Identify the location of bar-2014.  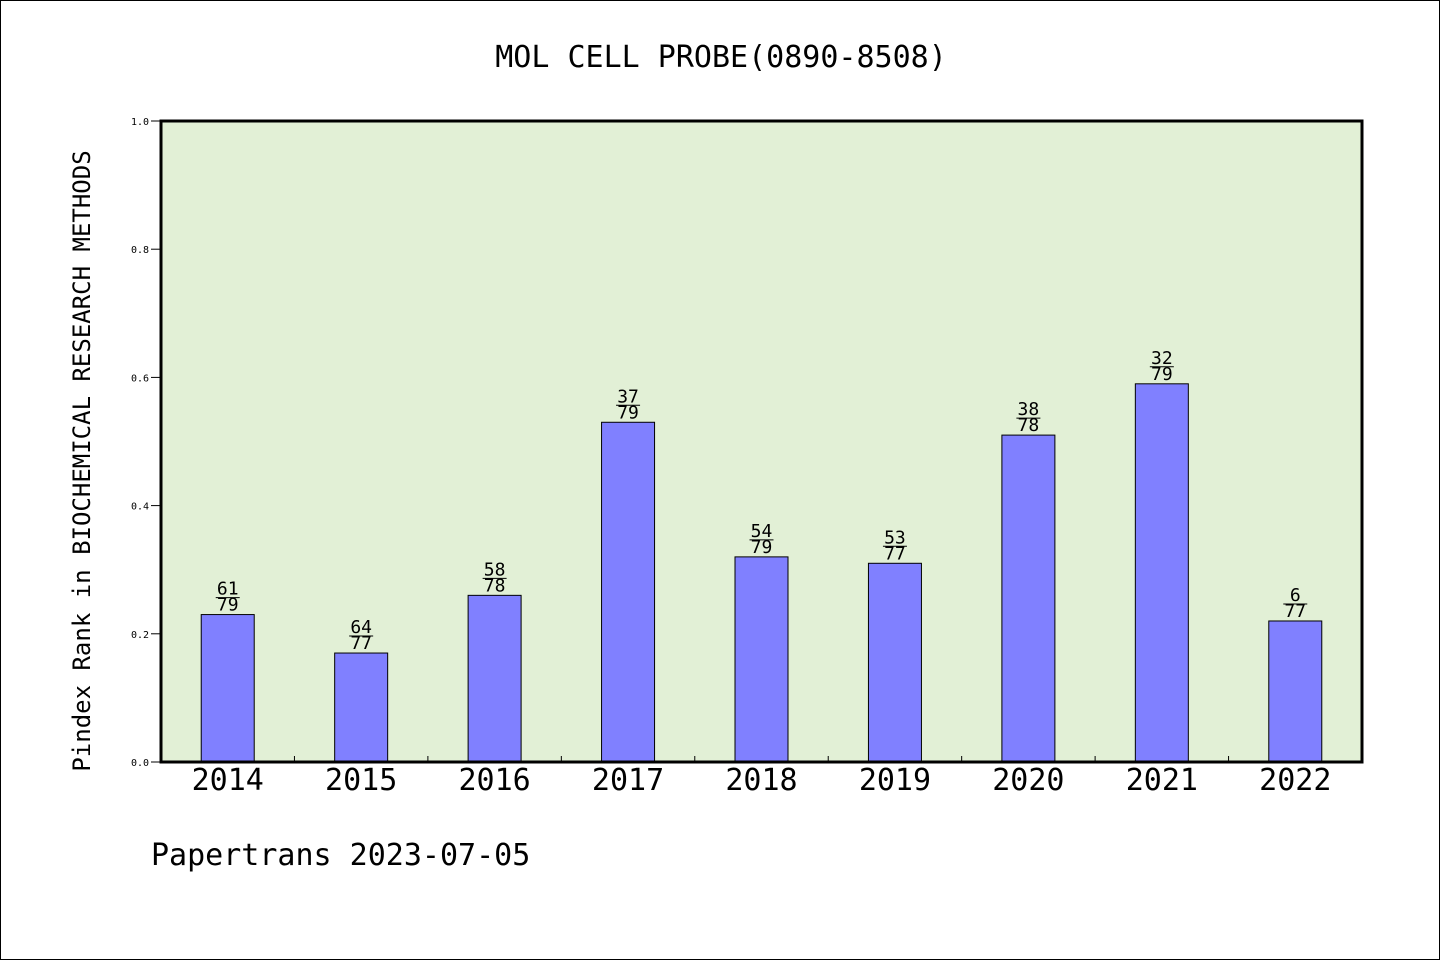
(227, 688).